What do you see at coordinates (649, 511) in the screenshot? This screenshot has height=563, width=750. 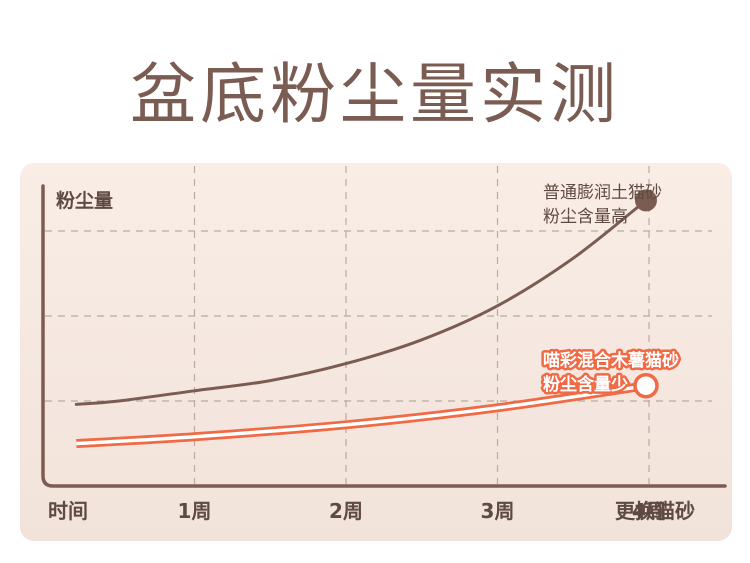 I see `x-tick-label: 4周` at bounding box center [649, 511].